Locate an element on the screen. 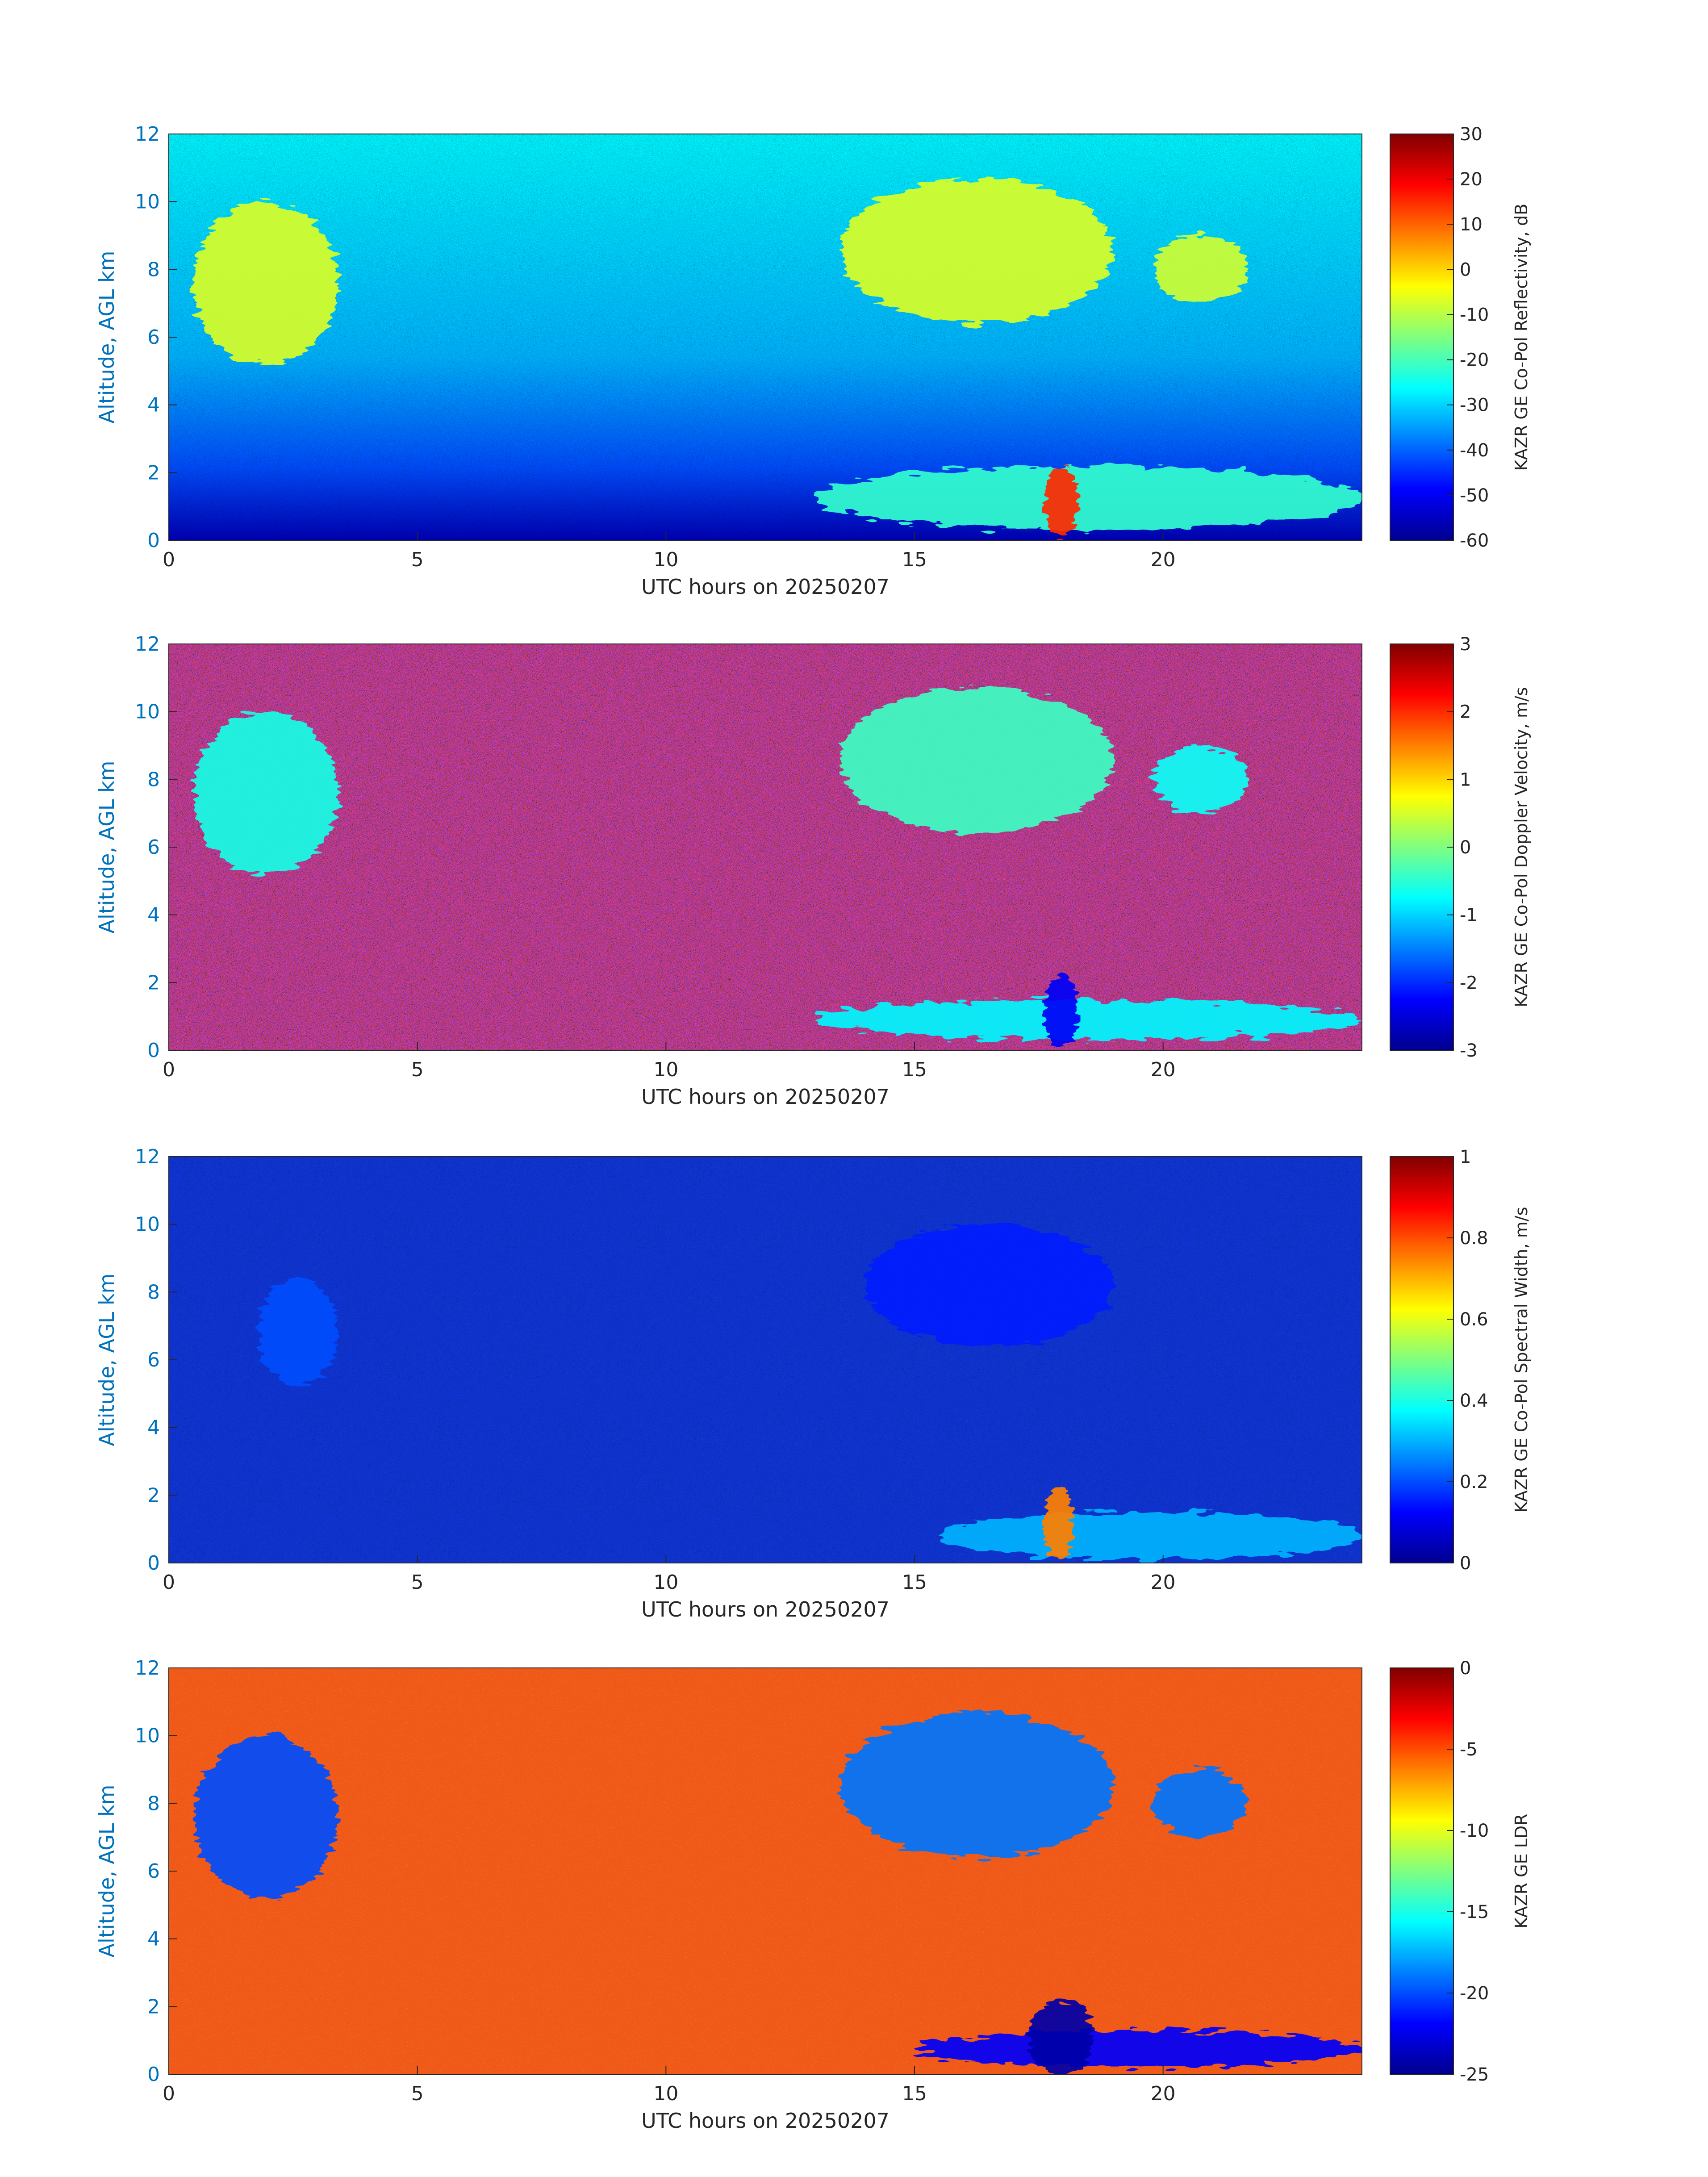 The image size is (1708, 2177). colorbar-tick-label: 1 is located at coordinates (1465, 779).